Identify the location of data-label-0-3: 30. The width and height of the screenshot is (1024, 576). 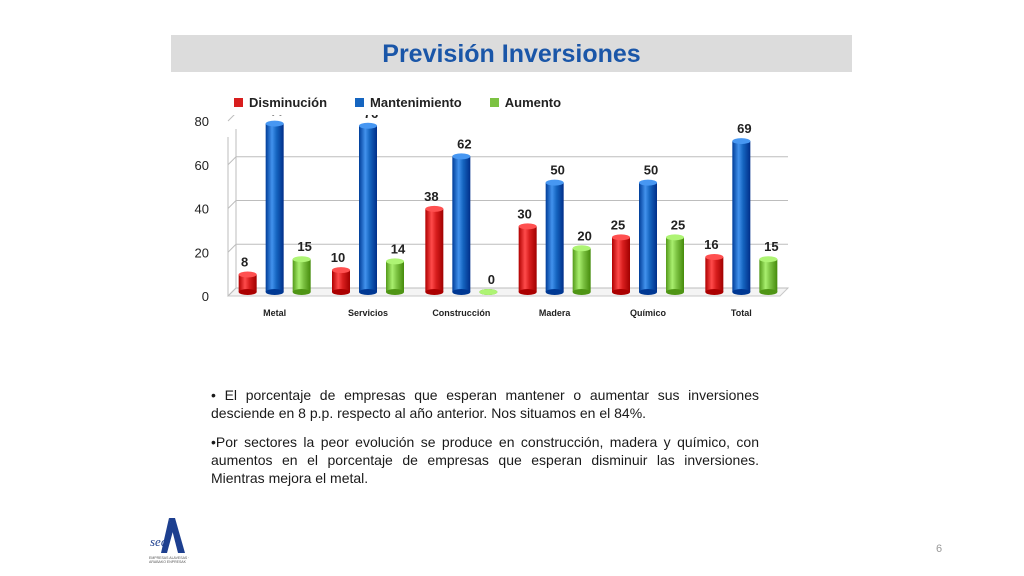
(524, 213).